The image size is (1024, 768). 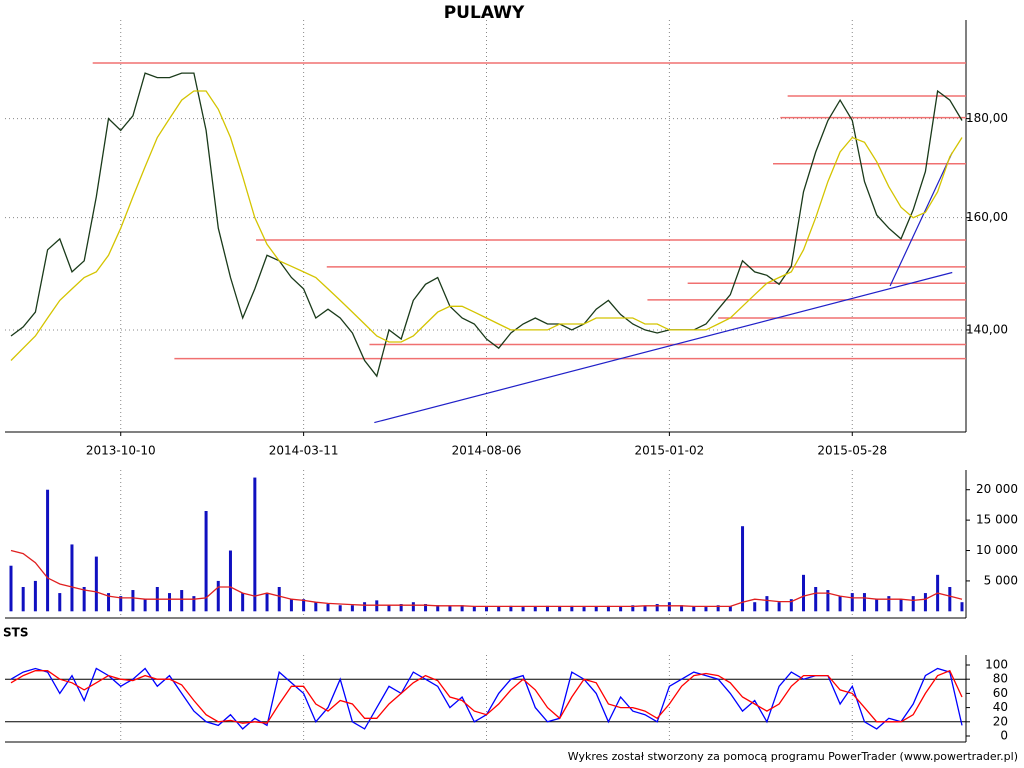 What do you see at coordinates (486, 696) in the screenshot?
I see `series-line` at bounding box center [486, 696].